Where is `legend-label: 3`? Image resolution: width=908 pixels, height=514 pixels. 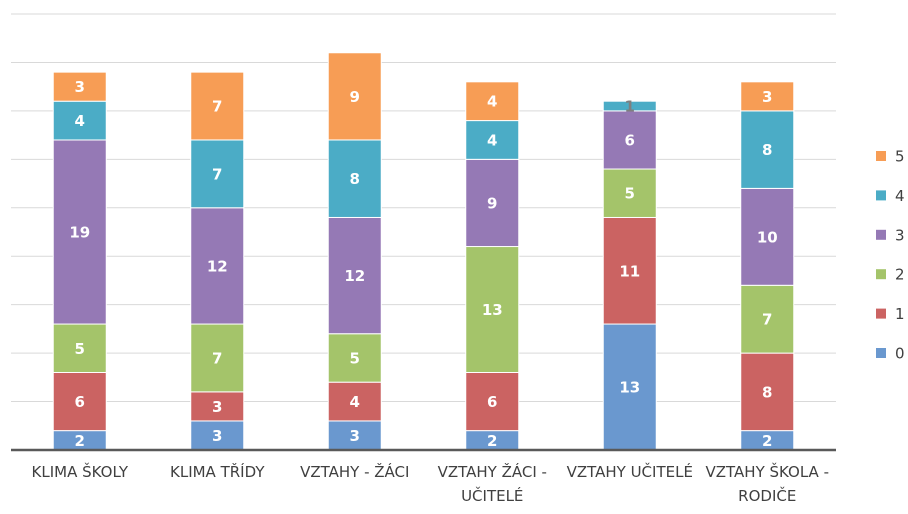
legend-label: 3 is located at coordinates (900, 235).